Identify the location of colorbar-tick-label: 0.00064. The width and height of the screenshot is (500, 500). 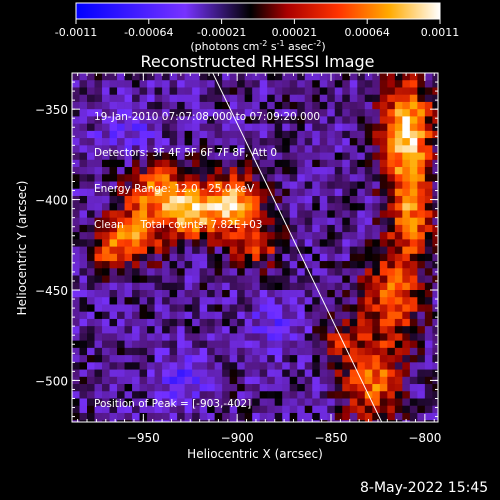
(367, 32).